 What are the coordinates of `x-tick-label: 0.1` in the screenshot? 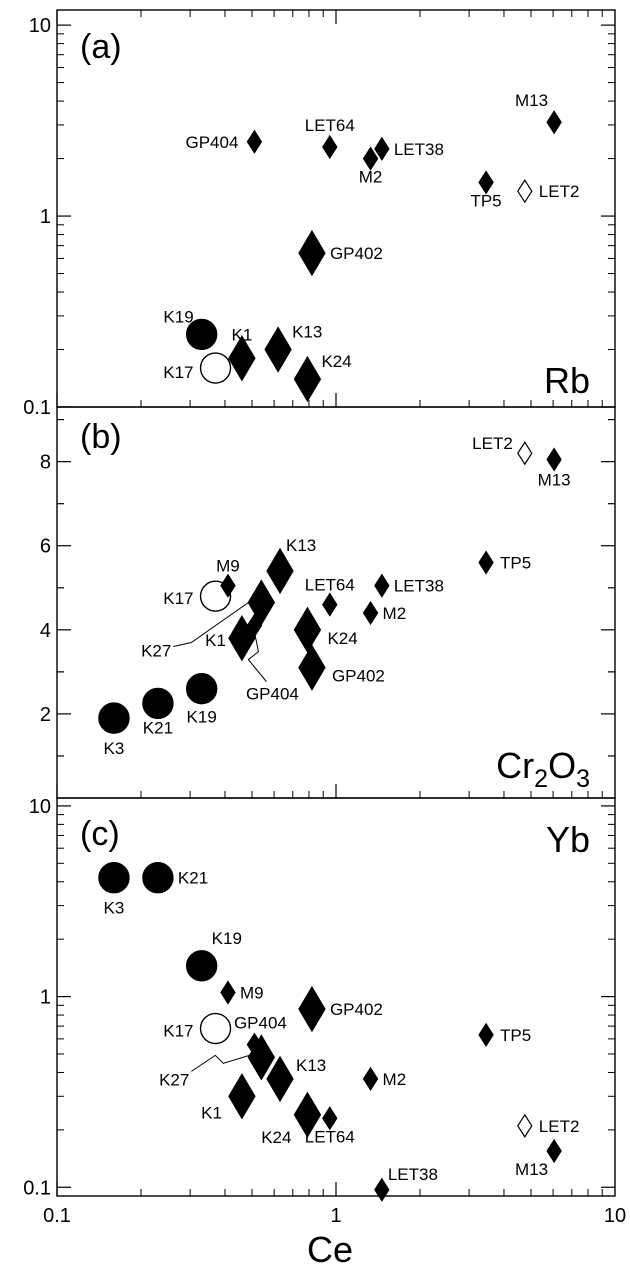 It's located at (57, 1216).